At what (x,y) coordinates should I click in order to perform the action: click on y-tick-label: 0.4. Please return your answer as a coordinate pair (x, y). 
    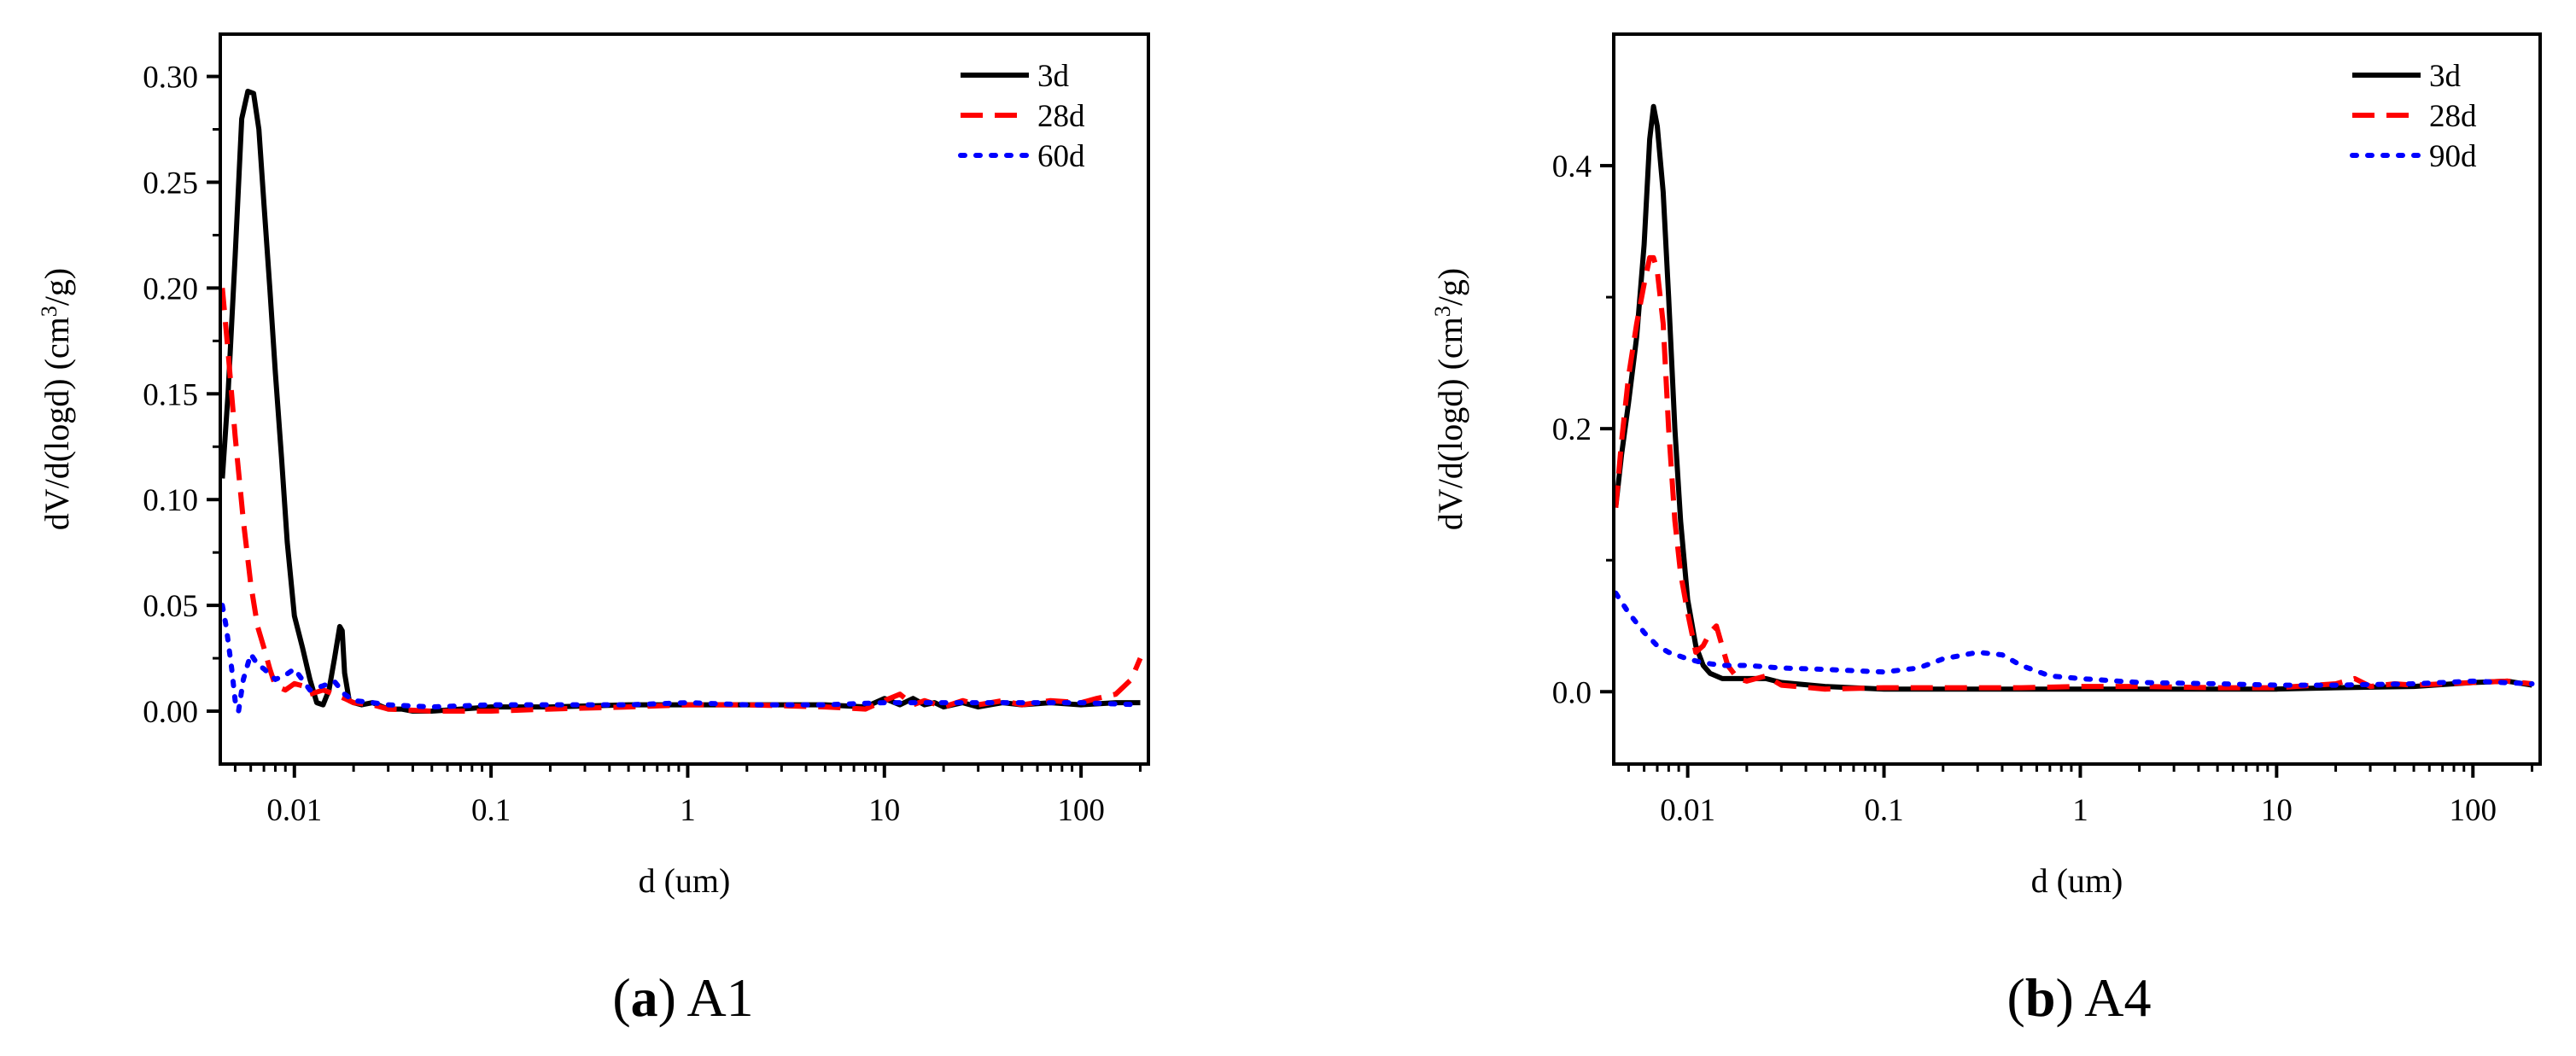
    Looking at the image, I should click on (1572, 166).